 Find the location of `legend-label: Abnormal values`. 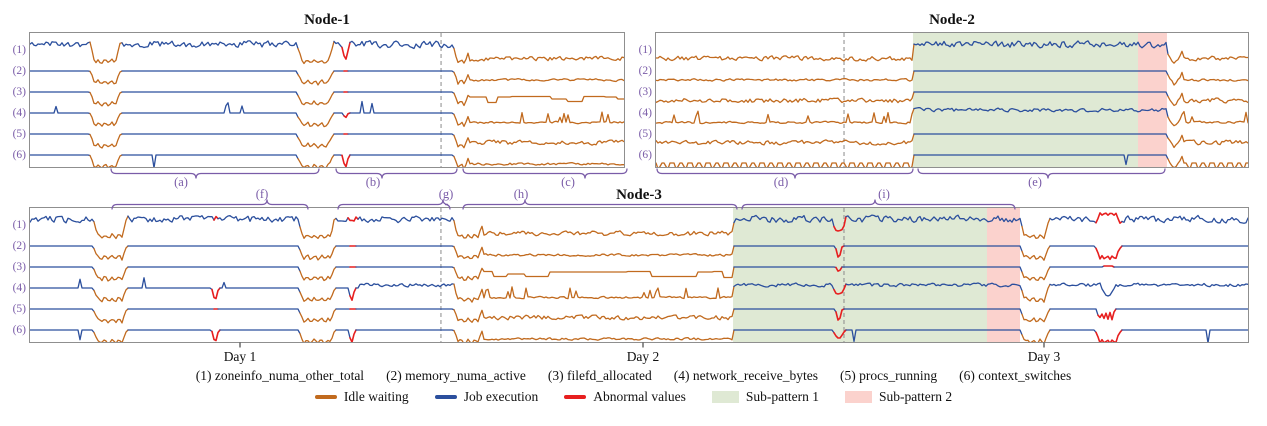

legend-label: Abnormal values is located at coordinates (639, 396).